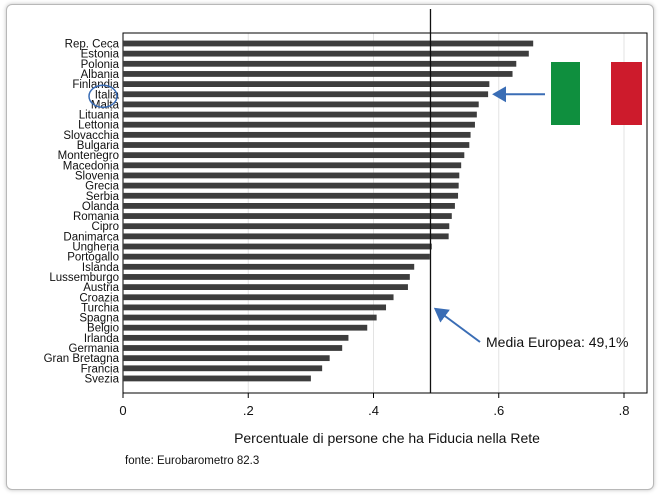 This screenshot has width=660, height=496. I want to click on x-tick-label: 0, so click(122, 410).